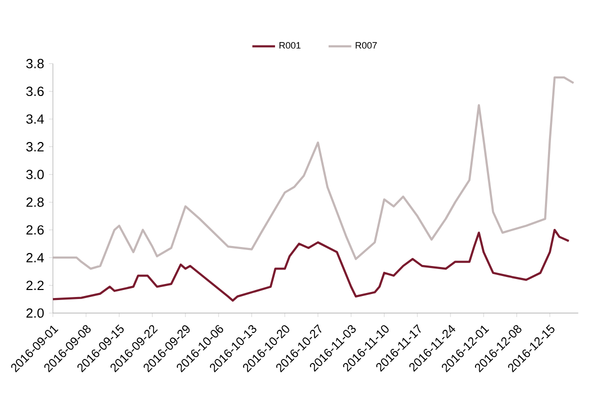  I want to click on y-tick-label: 2.4, so click(35, 257).